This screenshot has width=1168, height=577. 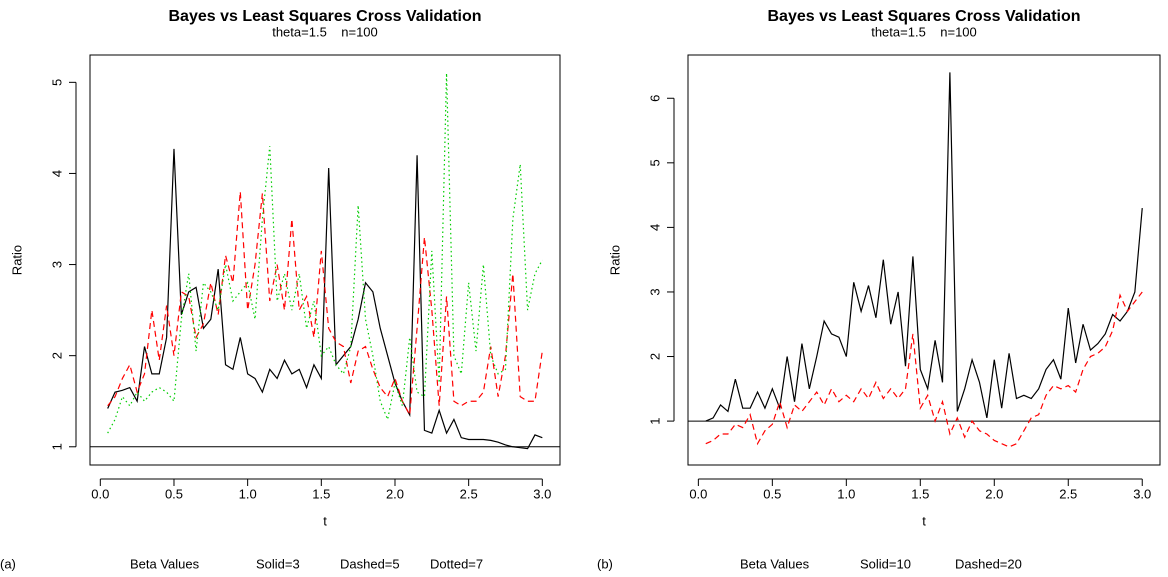 I want to click on legend-entry: Dashed=5, so click(x=370, y=563).